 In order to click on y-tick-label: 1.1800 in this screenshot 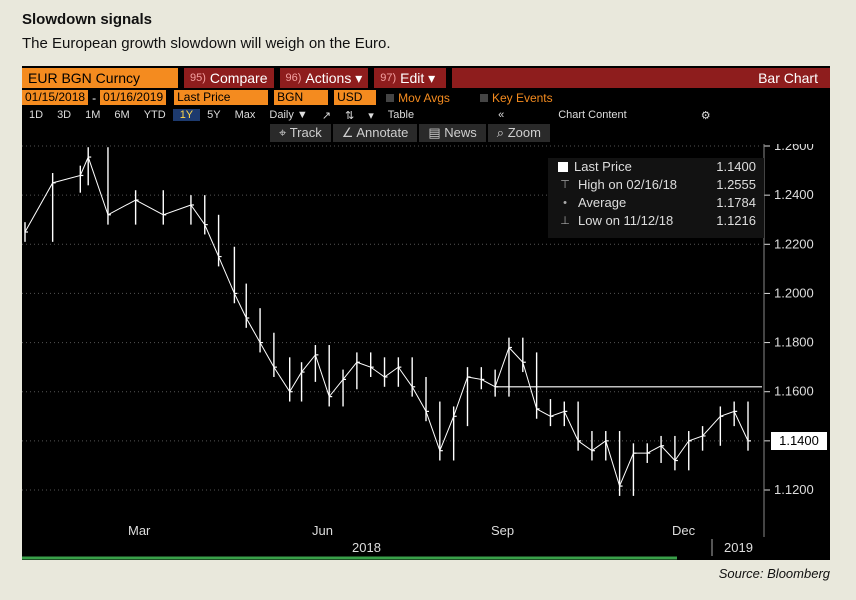, I will do `click(794, 342)`.